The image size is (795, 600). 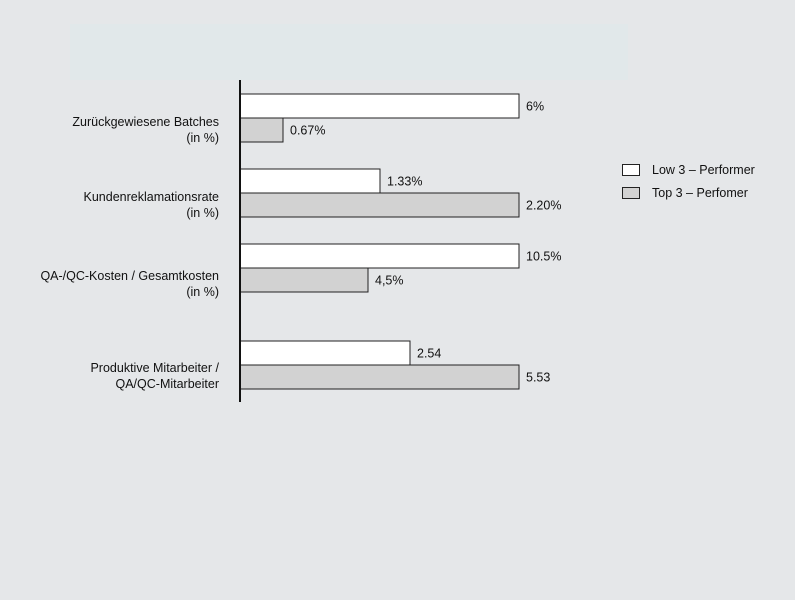 What do you see at coordinates (700, 193) in the screenshot?
I see `legend-label-top: Top 3 – Perfomer` at bounding box center [700, 193].